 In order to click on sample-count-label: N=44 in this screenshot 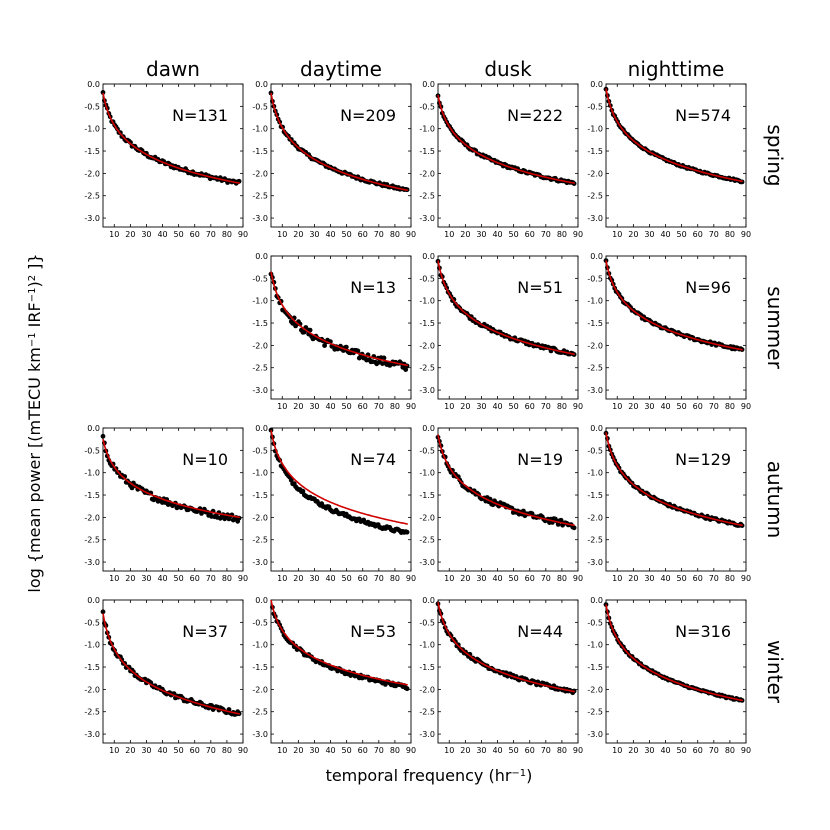, I will do `click(540, 631)`.